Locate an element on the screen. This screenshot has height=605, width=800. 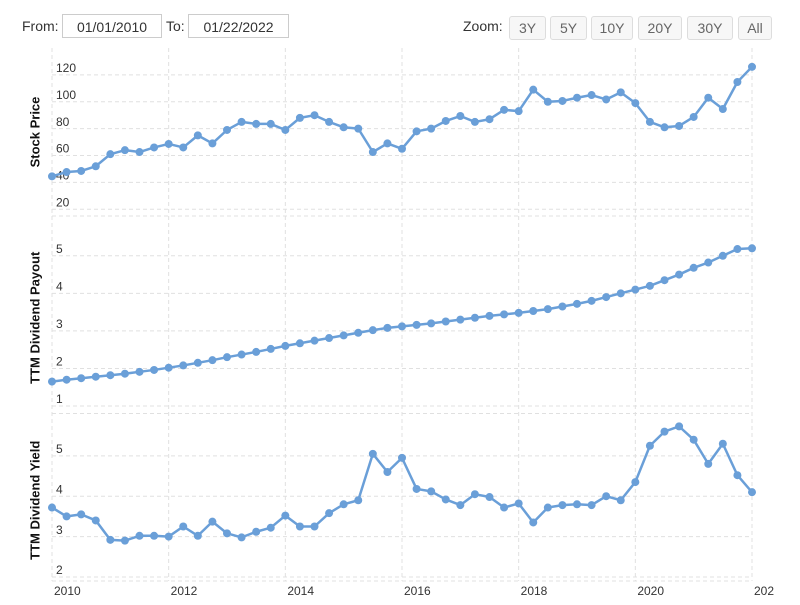
zoom-button: 10Y is located at coordinates (612, 28).